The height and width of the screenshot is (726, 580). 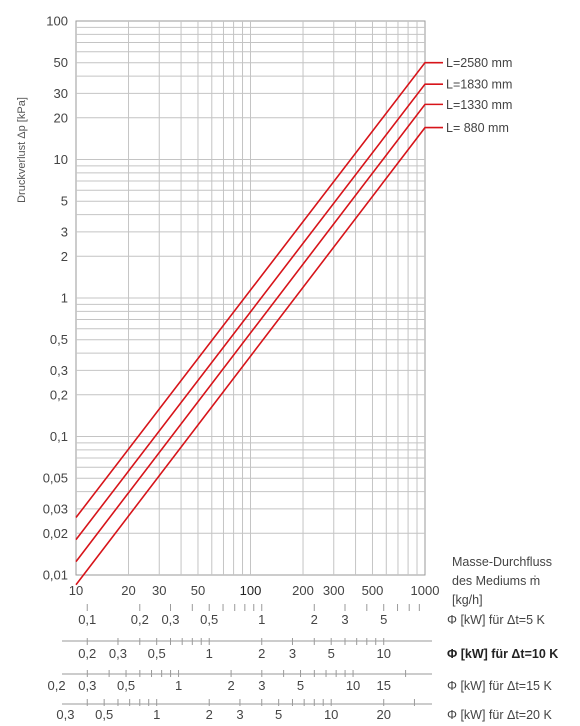 What do you see at coordinates (59, 394) in the screenshot?
I see `y-tick-label: 0,2` at bounding box center [59, 394].